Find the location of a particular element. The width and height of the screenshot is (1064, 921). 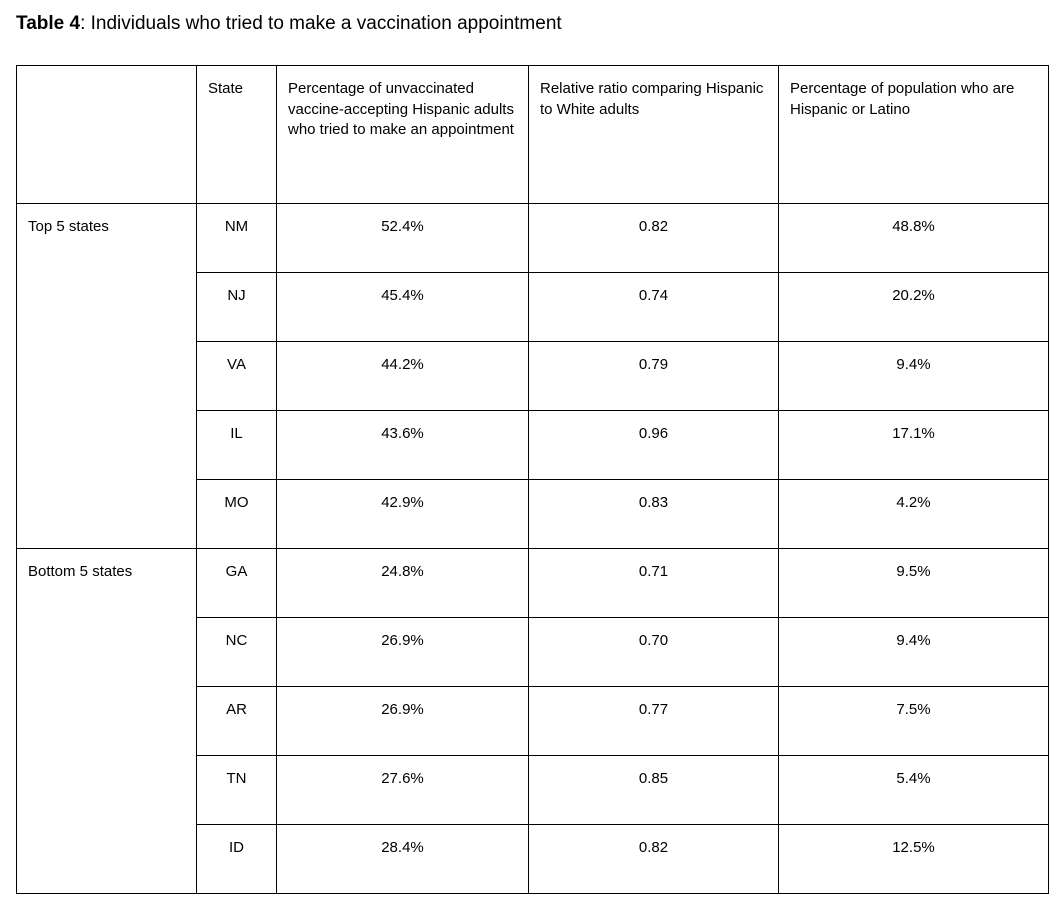

pct-population-cell: 7.5% is located at coordinates (913, 721).